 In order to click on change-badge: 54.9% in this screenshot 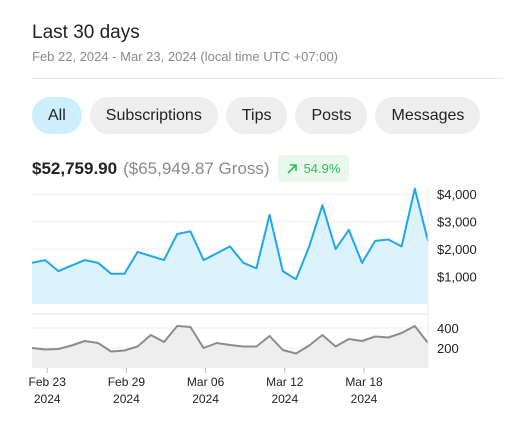, I will do `click(313, 168)`.